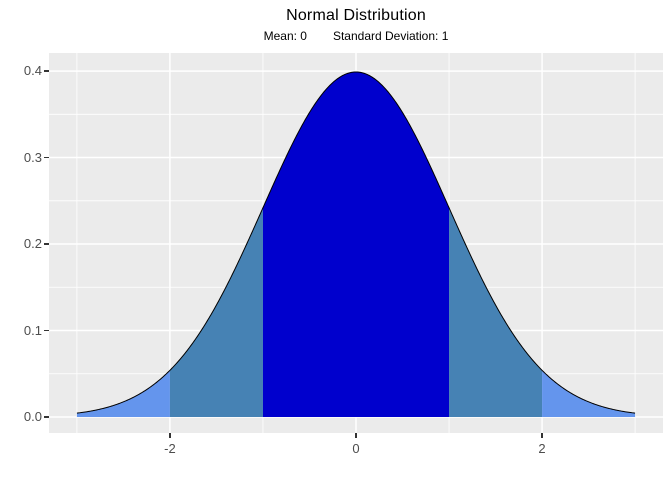  Describe the element at coordinates (32, 330) in the screenshot. I see `y-axis-label: 0.1` at that location.